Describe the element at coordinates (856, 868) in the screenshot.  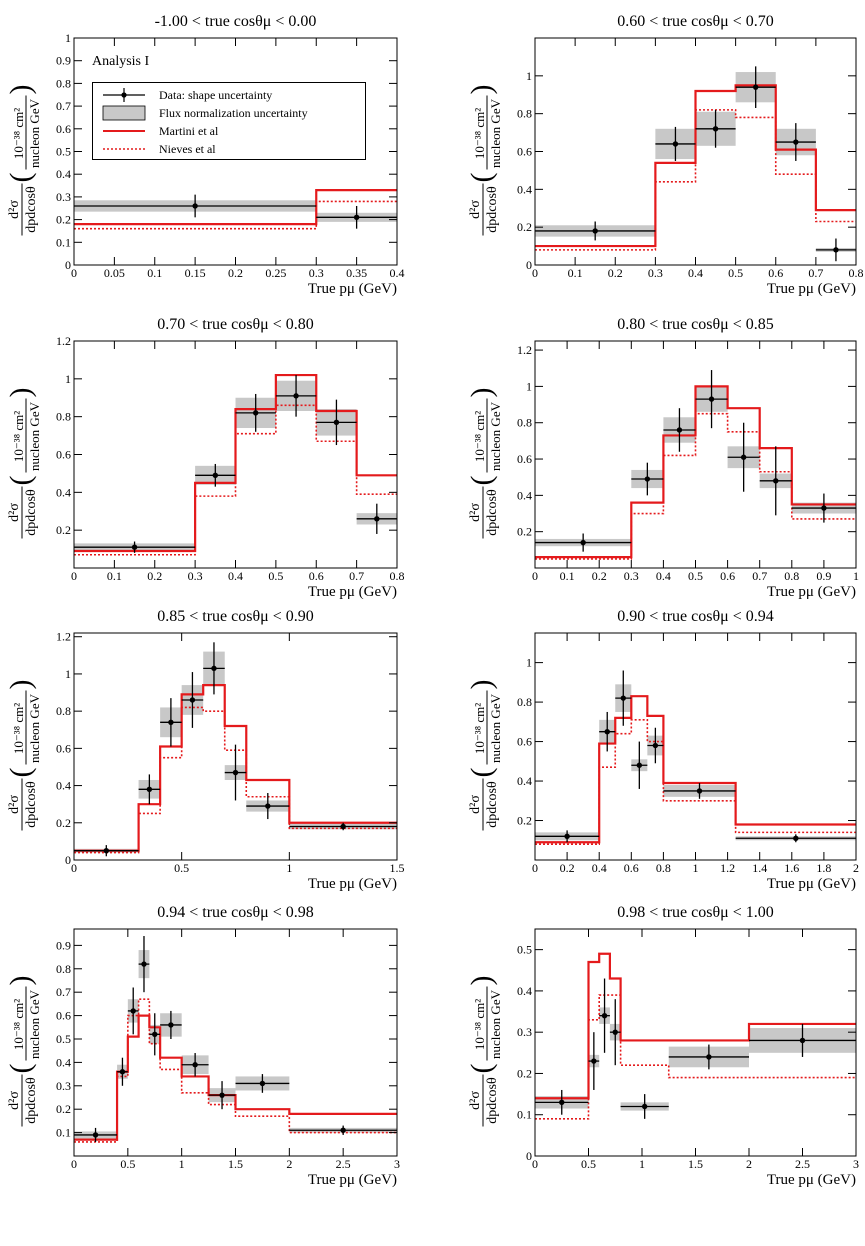
I see `x-tick-label: 2` at that location.